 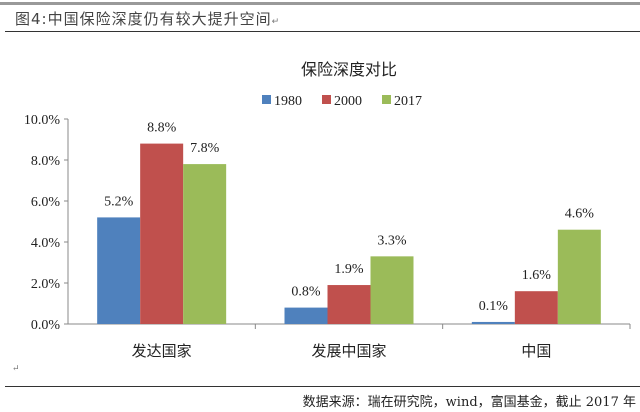 What do you see at coordinates (386, 99) in the screenshot?
I see `legend-swatch-2017` at bounding box center [386, 99].